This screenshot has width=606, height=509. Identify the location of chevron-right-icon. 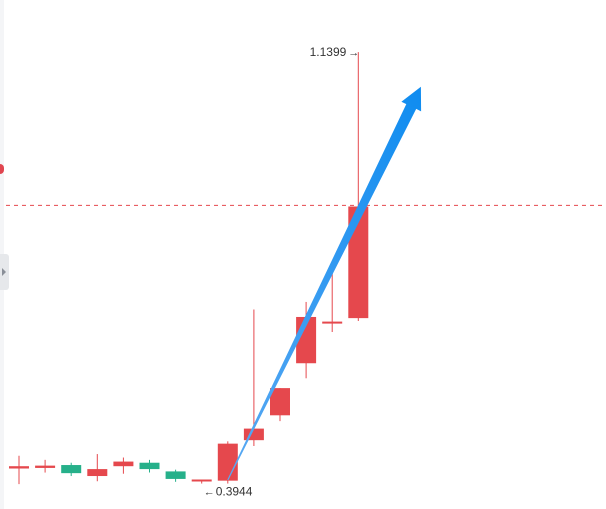
(4, 272).